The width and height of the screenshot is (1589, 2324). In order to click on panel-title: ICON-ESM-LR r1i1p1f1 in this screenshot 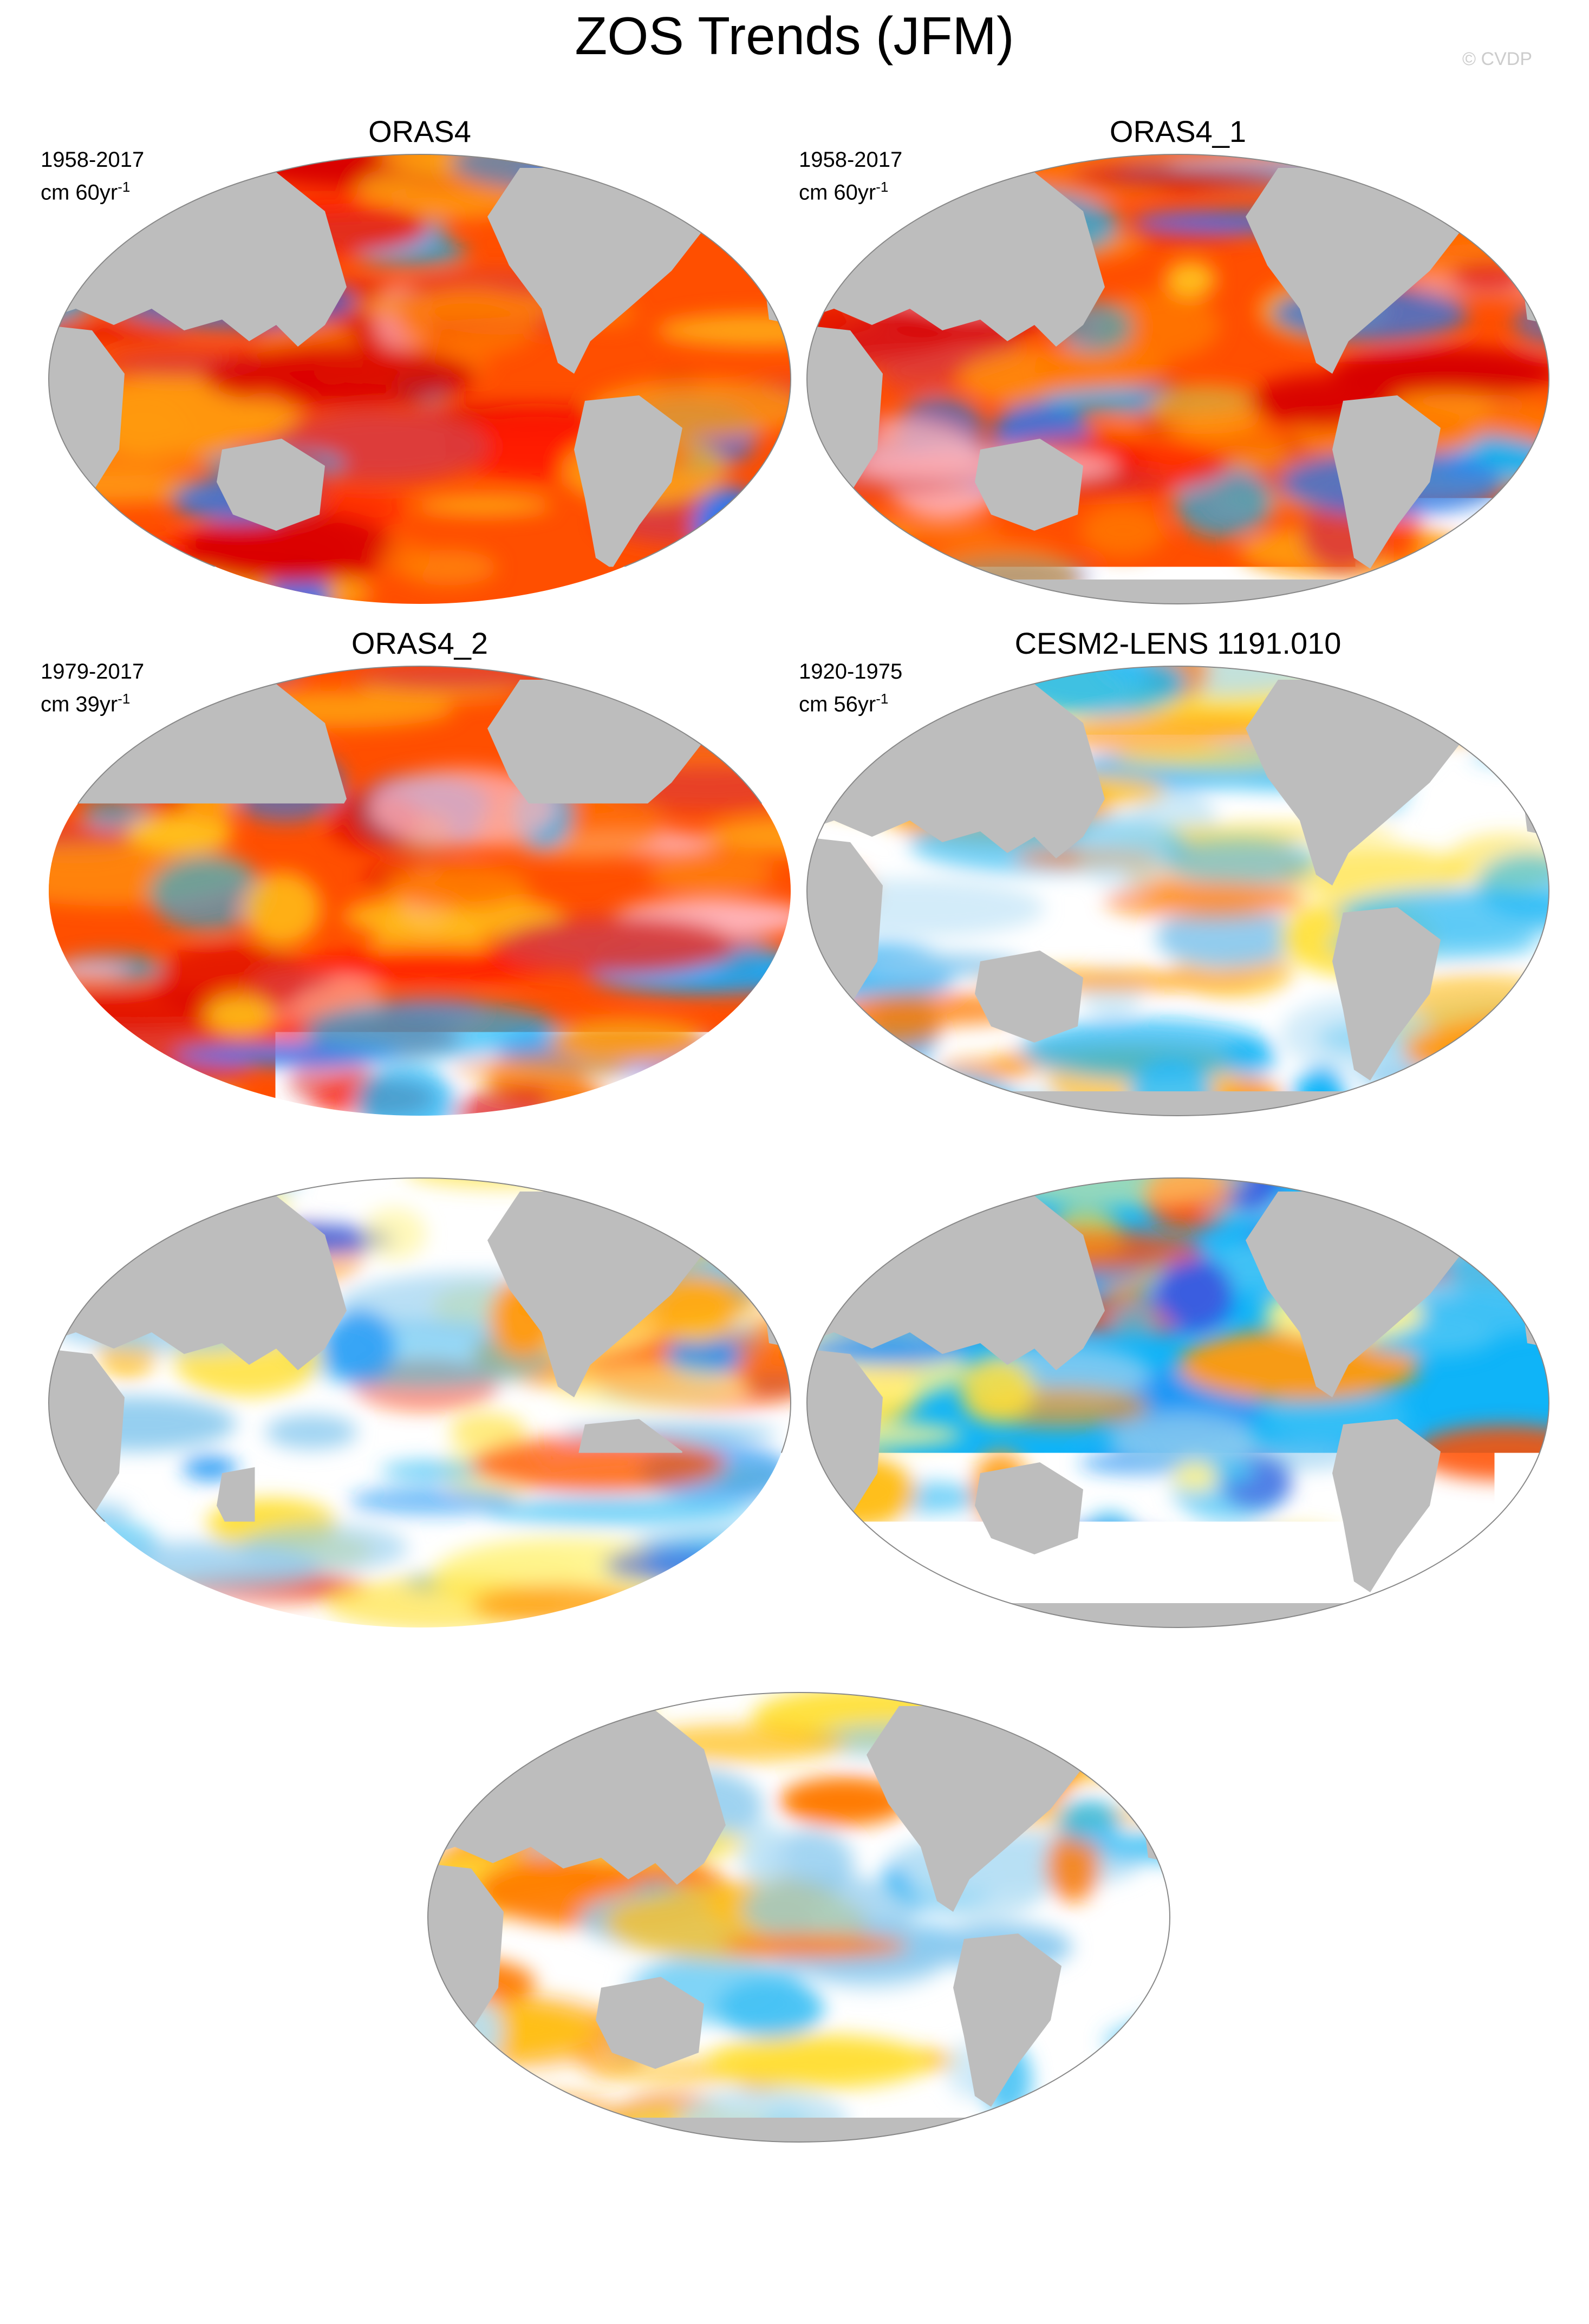, I will do `click(1178, 1155)`.